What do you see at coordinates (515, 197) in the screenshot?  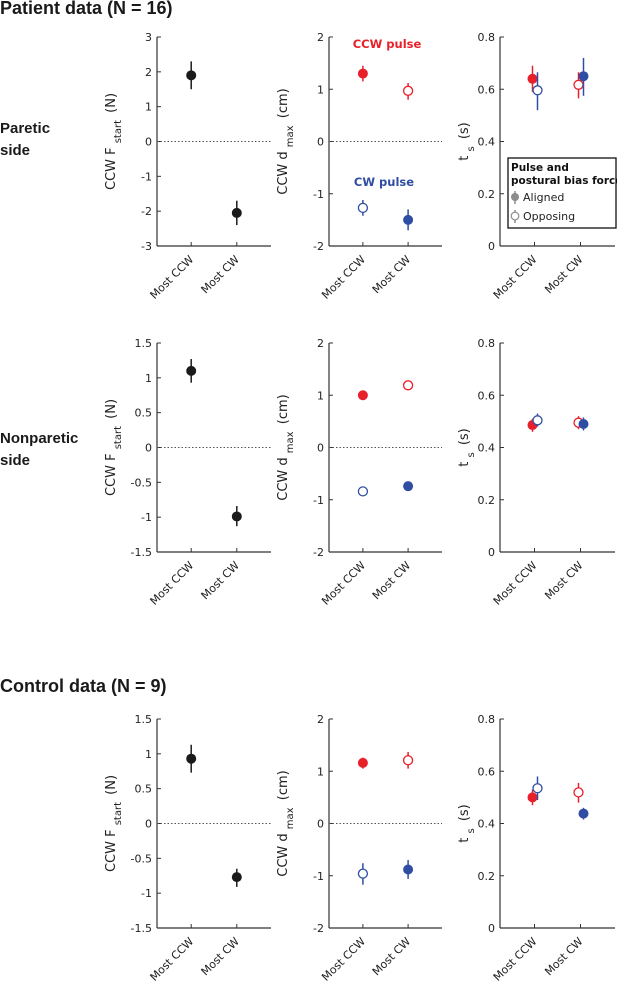 I see `legend-filled-marker-icon` at bounding box center [515, 197].